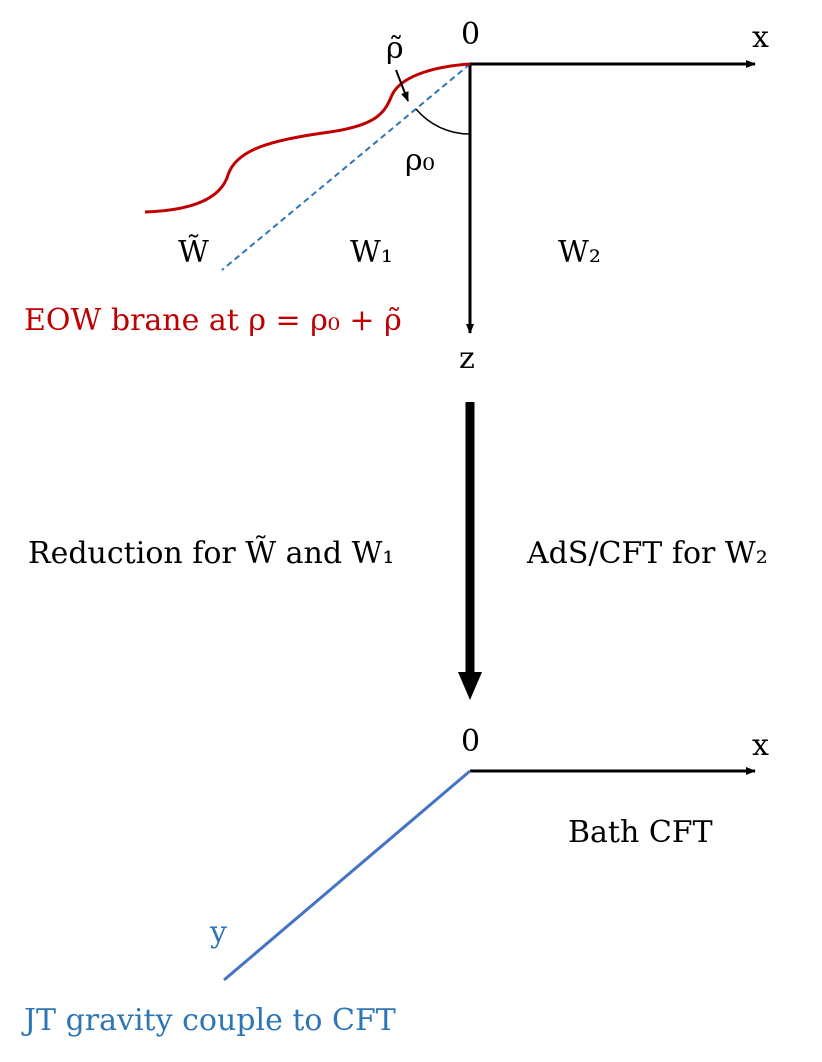 The width and height of the screenshot is (822, 1062). What do you see at coordinates (193, 252) in the screenshot?
I see `w-tilde-label: W̃` at bounding box center [193, 252].